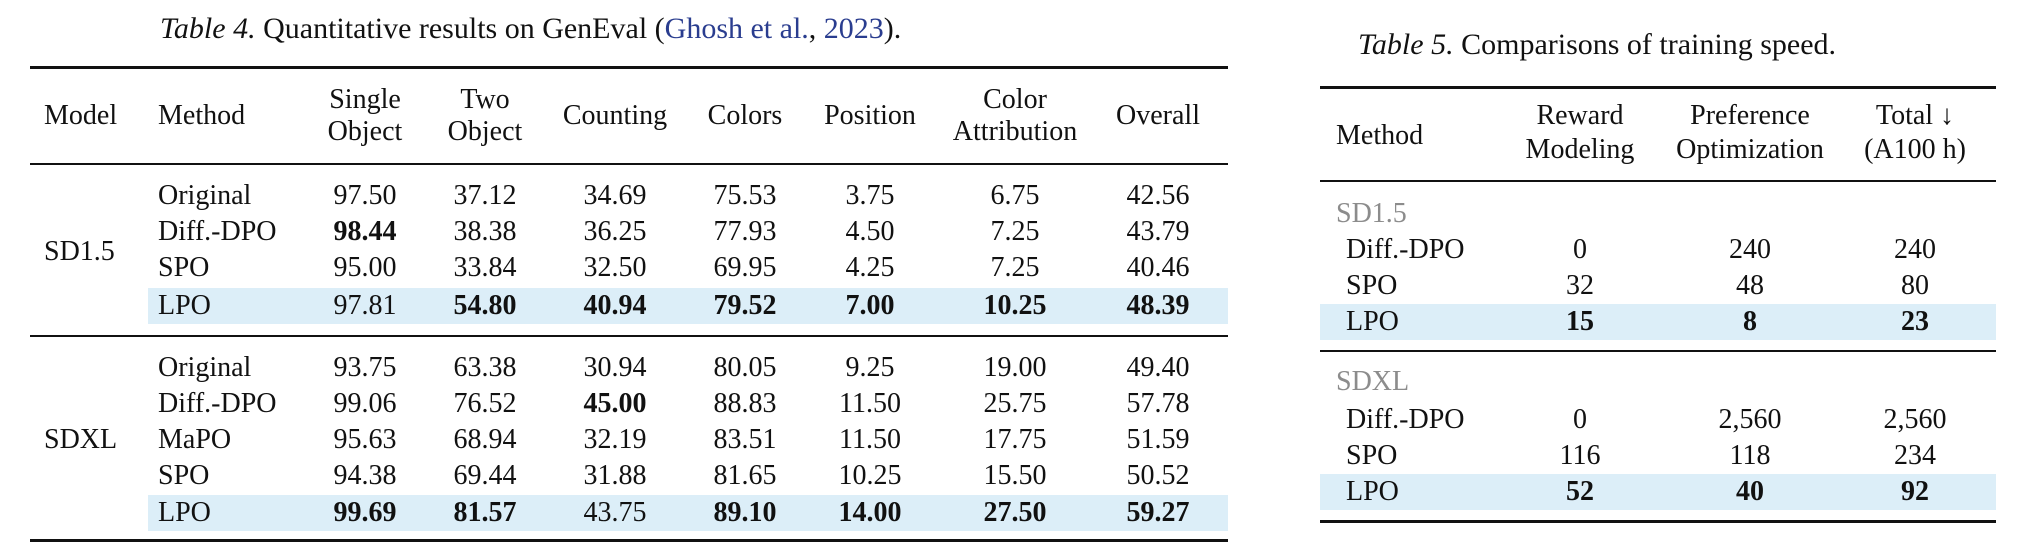 This screenshot has height=560, width=2024. Describe the element at coordinates (615, 512) in the screenshot. I see `counting-cell: 43.75` at that location.